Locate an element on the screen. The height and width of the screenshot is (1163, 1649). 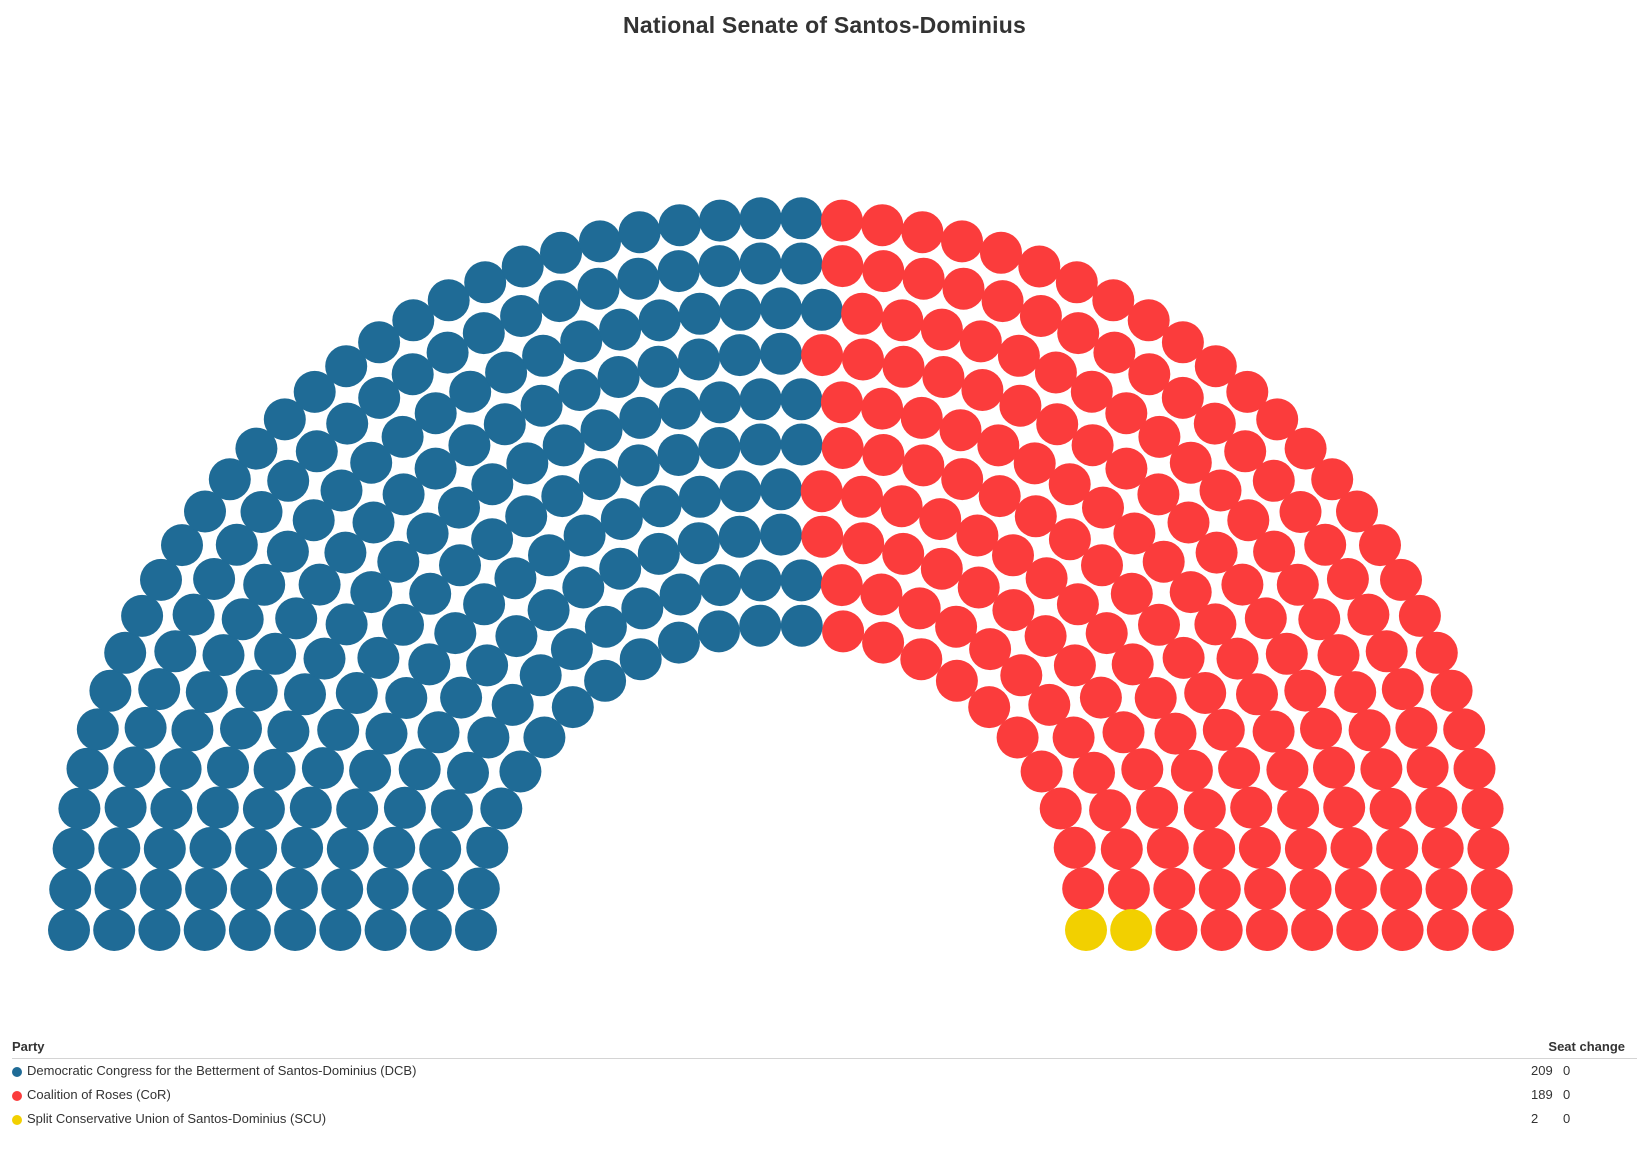
party-seats: 2 is located at coordinates (1535, 1118).